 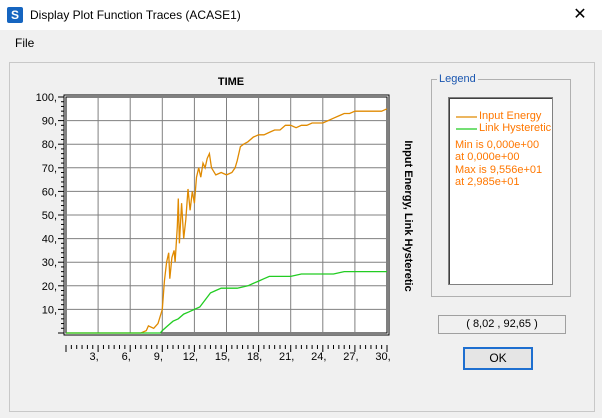 I want to click on legend-min-value: Min is 0,000e+00, so click(x=497, y=145).